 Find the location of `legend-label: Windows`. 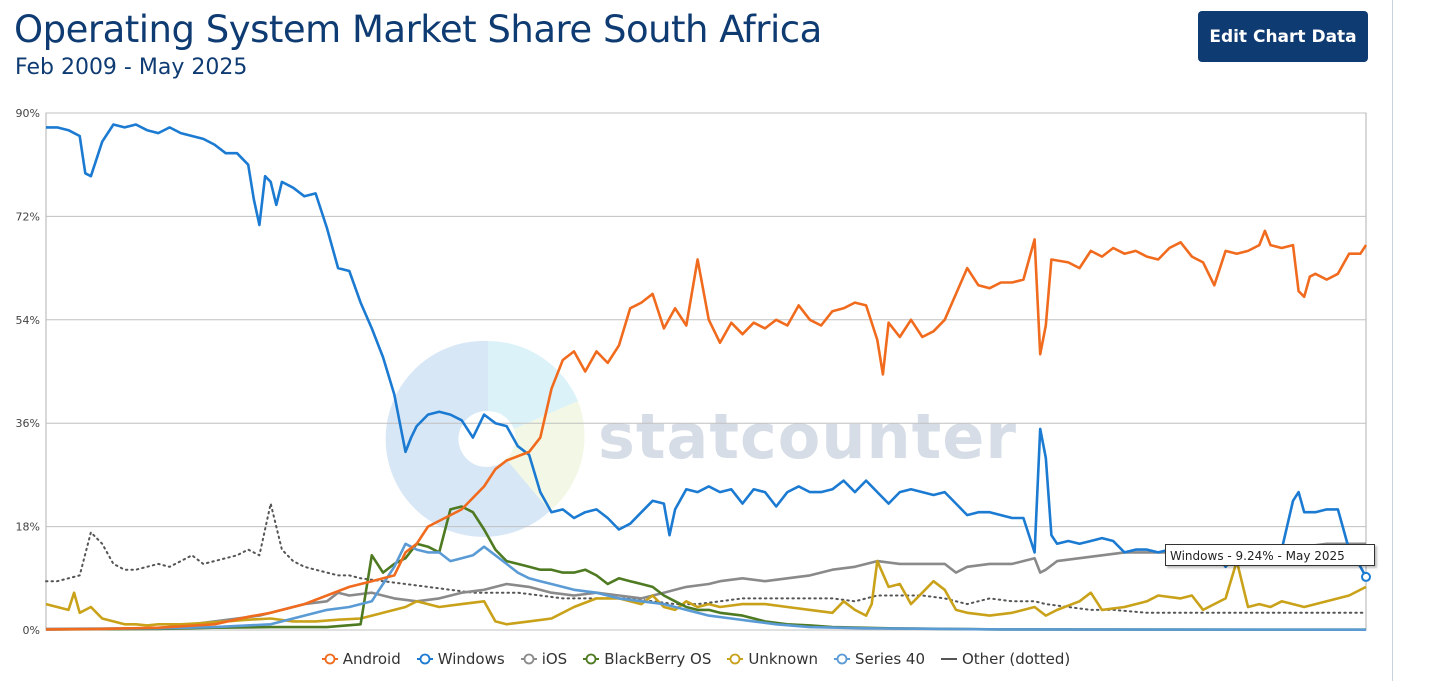

legend-label: Windows is located at coordinates (471, 659).